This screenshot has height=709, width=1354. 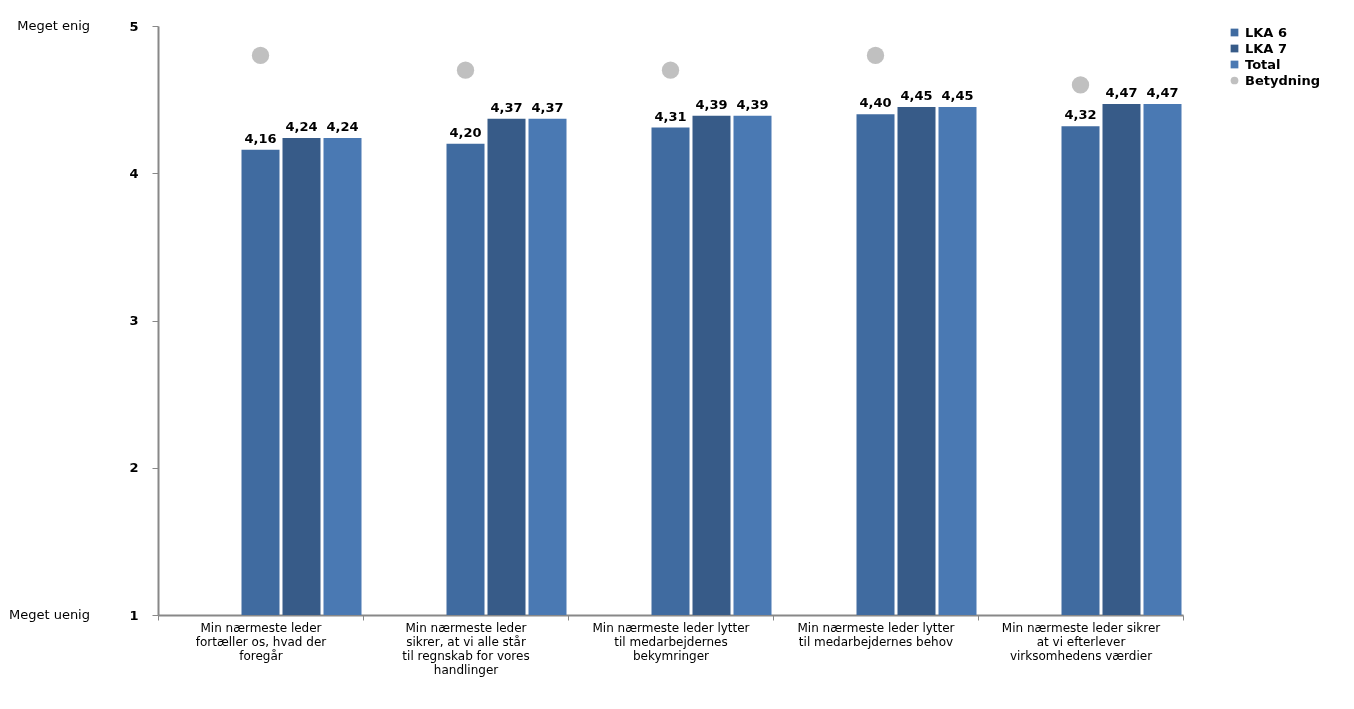 What do you see at coordinates (671, 641) in the screenshot?
I see `x-tick-label: Min nærmeste leder lytter til medarbejdernes bekymringer` at bounding box center [671, 641].